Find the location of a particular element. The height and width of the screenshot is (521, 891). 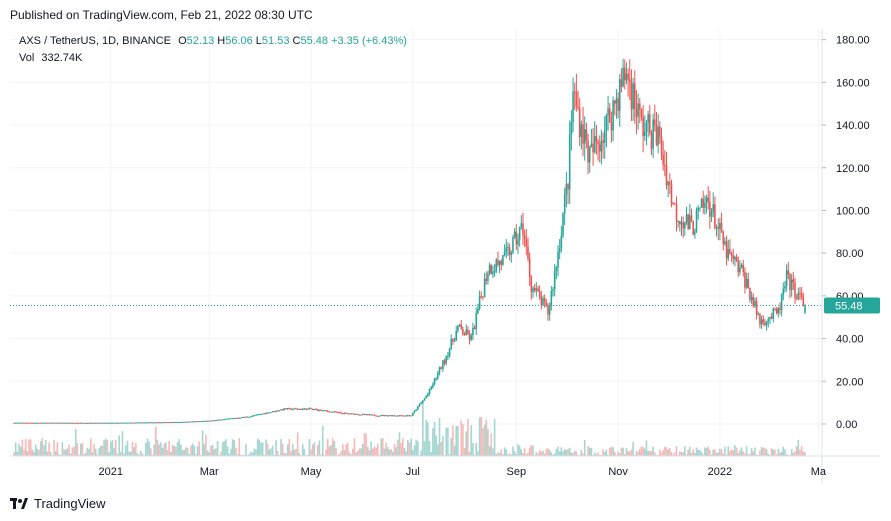

price-tick-label: 0.00 is located at coordinates (846, 425).